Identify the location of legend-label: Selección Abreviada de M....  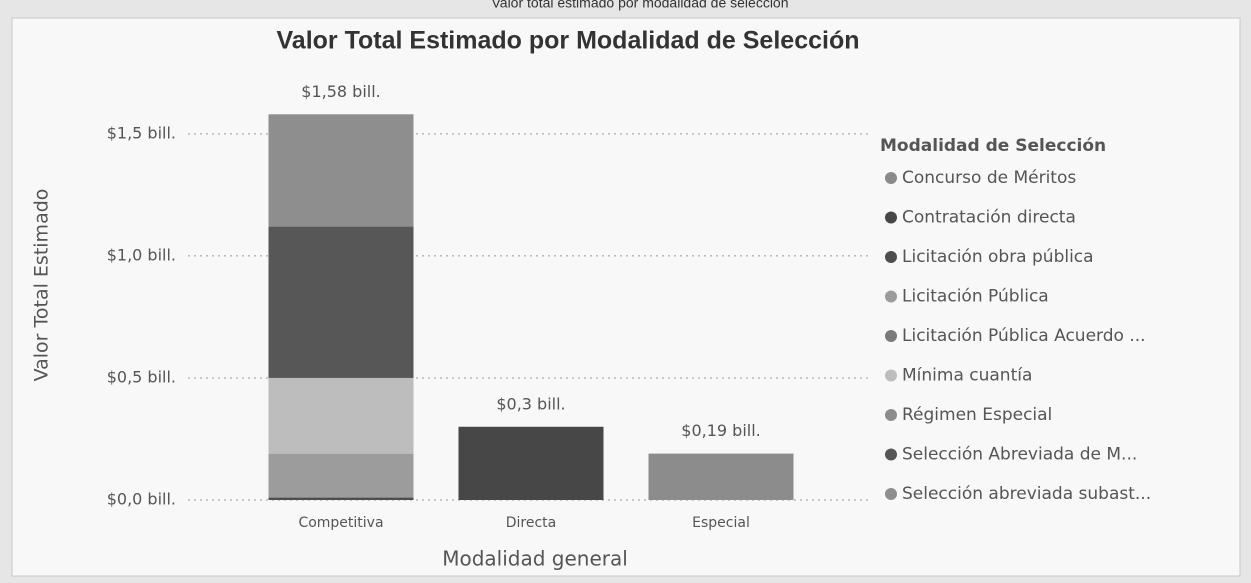
(1019, 455).